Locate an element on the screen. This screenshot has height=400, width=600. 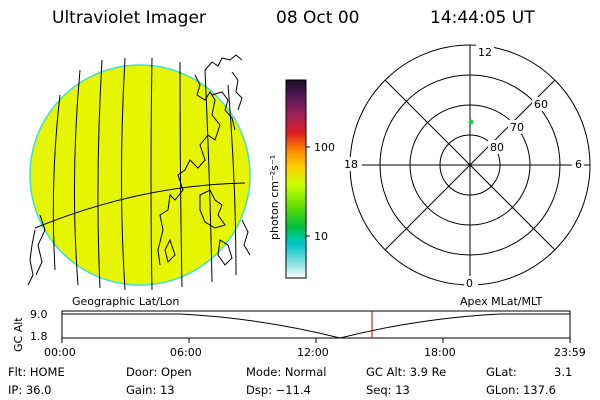
status-door: Door: Open is located at coordinates (159, 372).